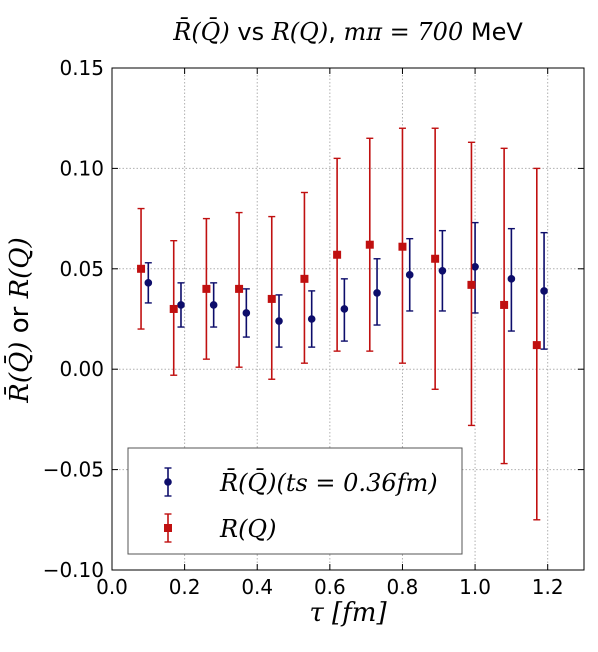 Image resolution: width=598 pixels, height=652 pixels. I want to click on y-tick-label: −0.10, so click(73, 570).